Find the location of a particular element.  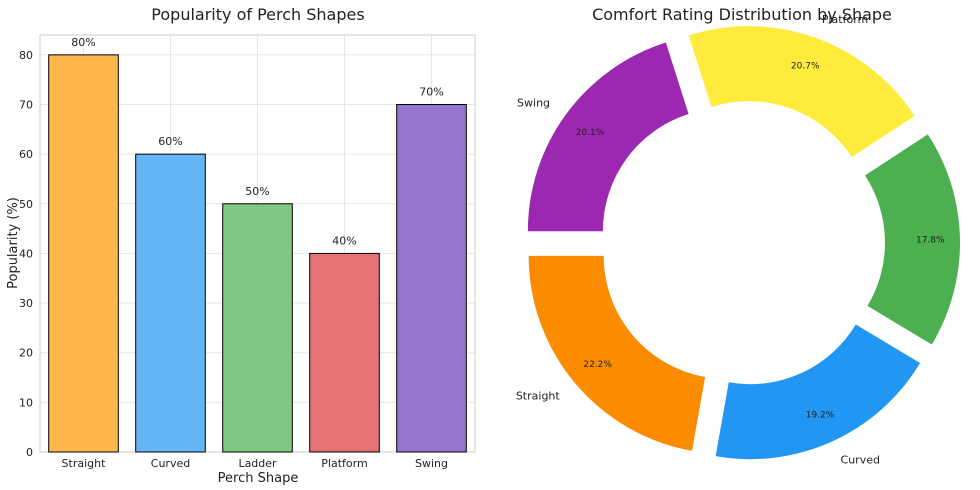

donut-chart-title: Comfort Rating Distribution by Shape is located at coordinates (742, 14).